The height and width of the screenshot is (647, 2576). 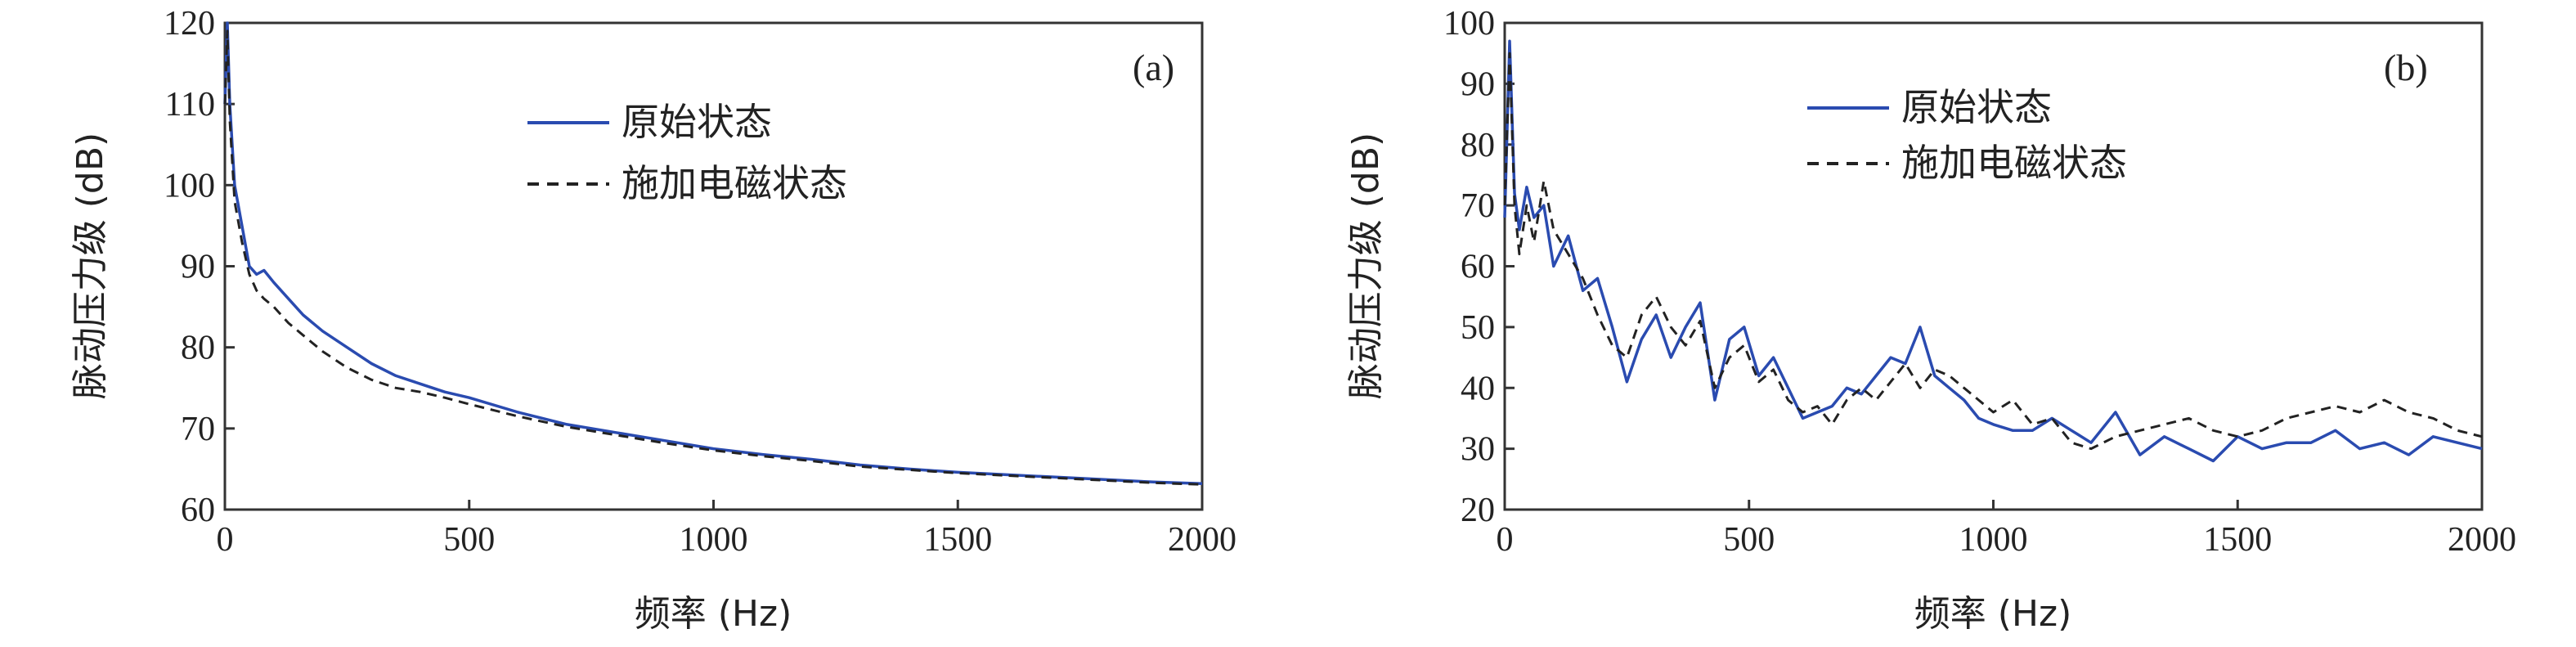 What do you see at coordinates (225, 540) in the screenshot?
I see `x-tick-label-a: 0` at bounding box center [225, 540].